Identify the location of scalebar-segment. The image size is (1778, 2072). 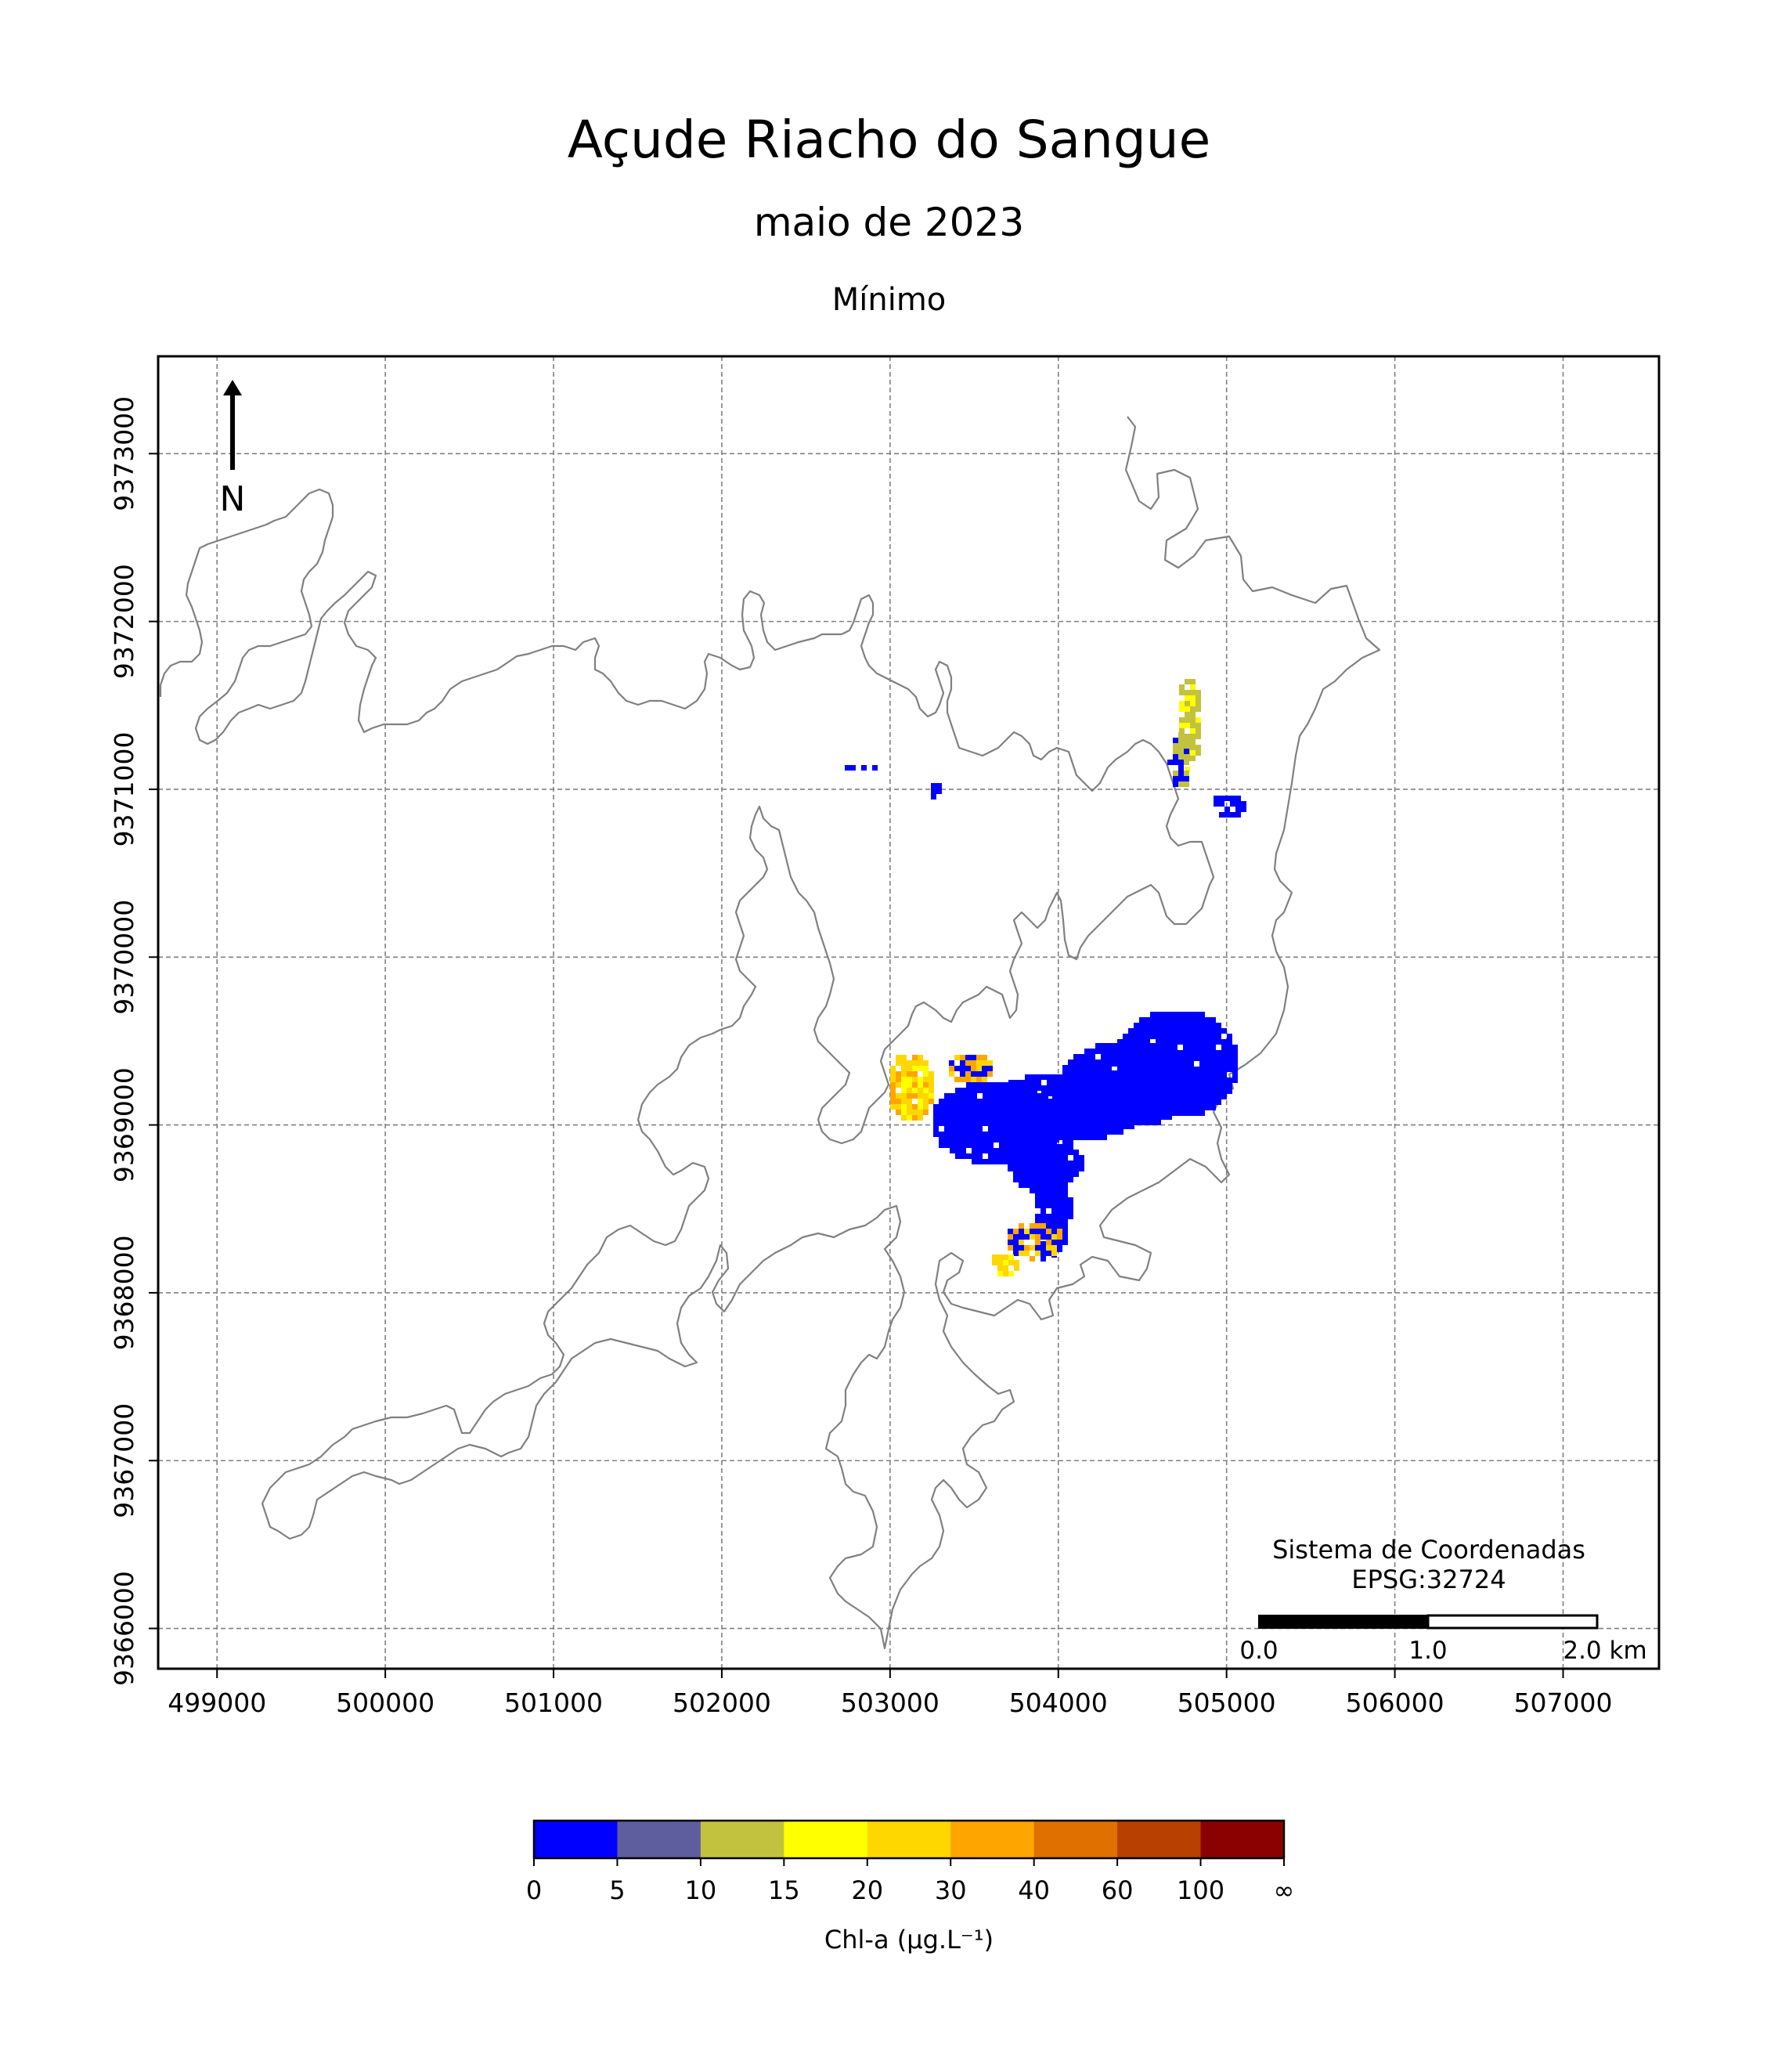
(1343, 1622).